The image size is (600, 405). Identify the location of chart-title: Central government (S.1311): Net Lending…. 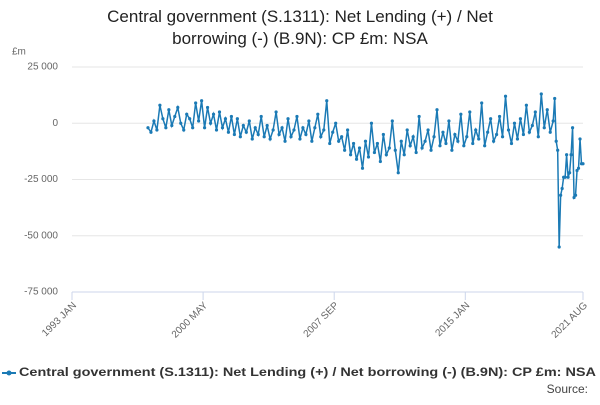
(300, 27).